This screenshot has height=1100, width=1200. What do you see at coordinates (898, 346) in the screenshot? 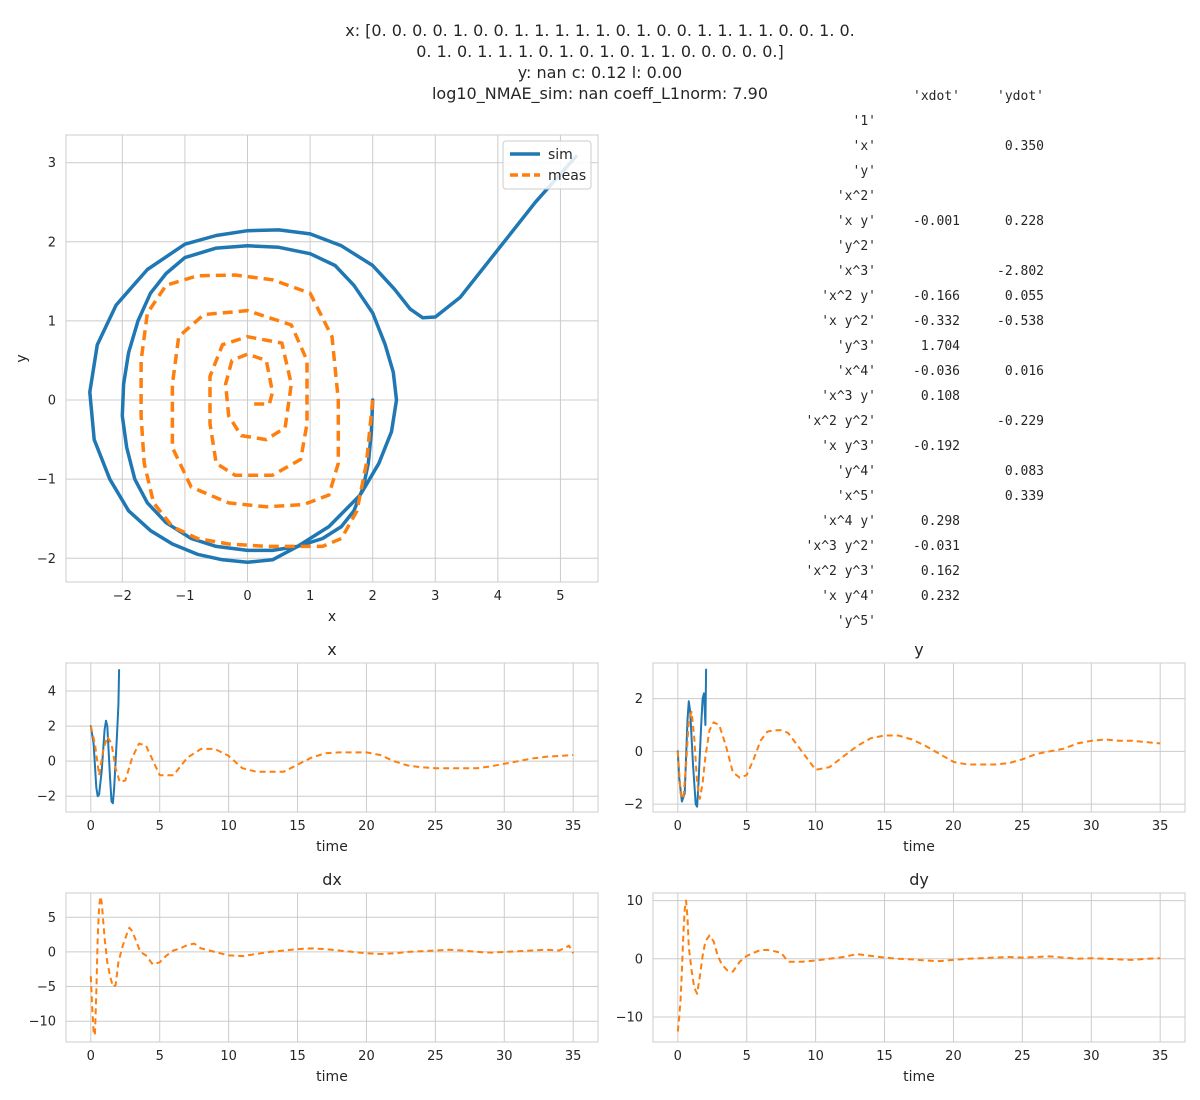
I see `table-row: 'y^3' 1.704` at bounding box center [898, 346].